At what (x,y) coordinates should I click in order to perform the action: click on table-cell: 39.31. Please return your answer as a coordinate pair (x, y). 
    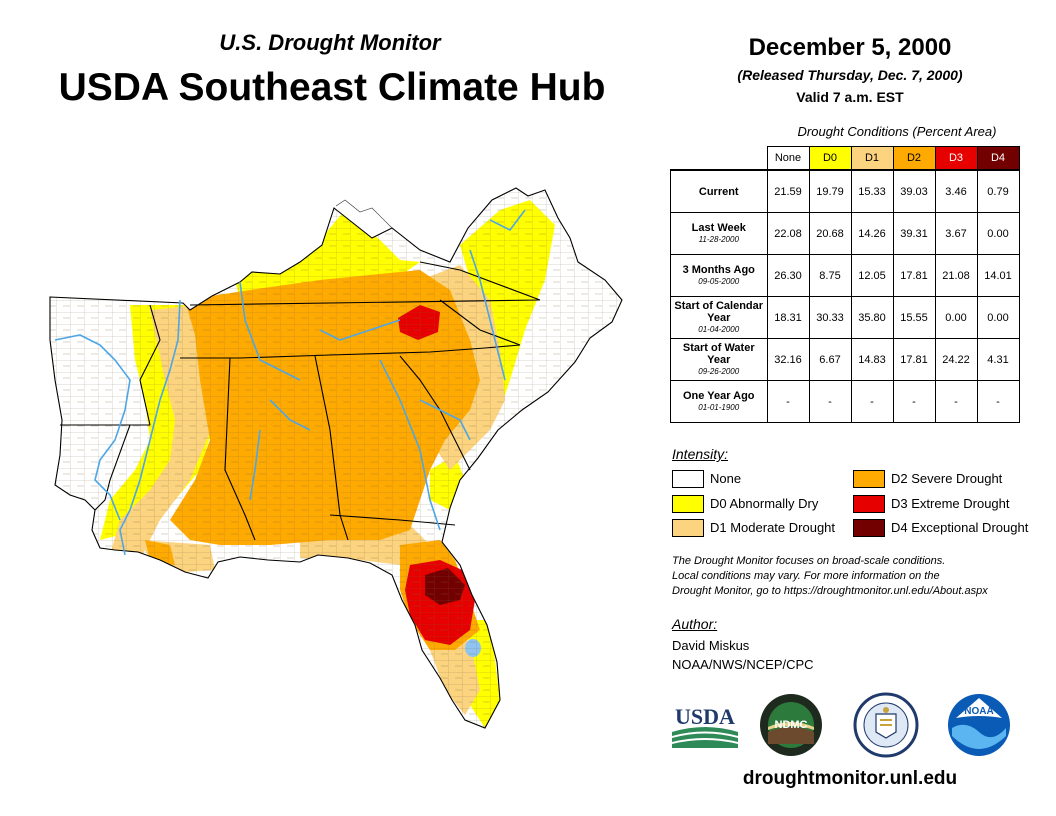
    Looking at the image, I should click on (914, 233).